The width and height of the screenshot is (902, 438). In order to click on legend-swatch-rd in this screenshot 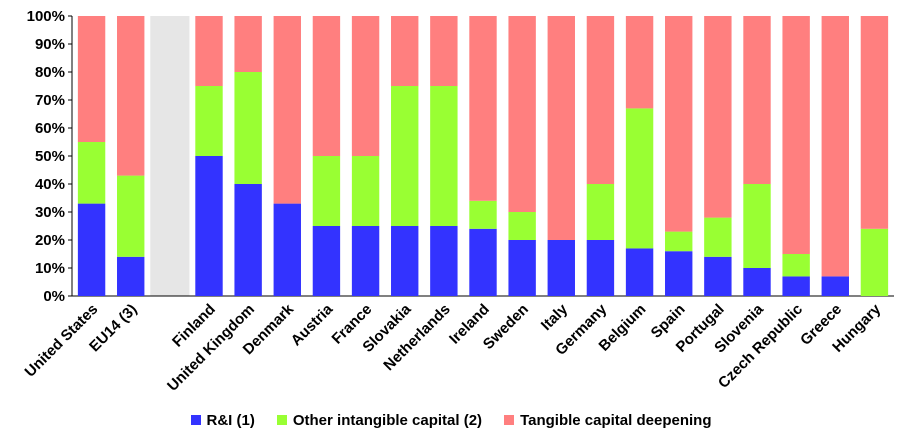, I will do `click(195, 420)`.